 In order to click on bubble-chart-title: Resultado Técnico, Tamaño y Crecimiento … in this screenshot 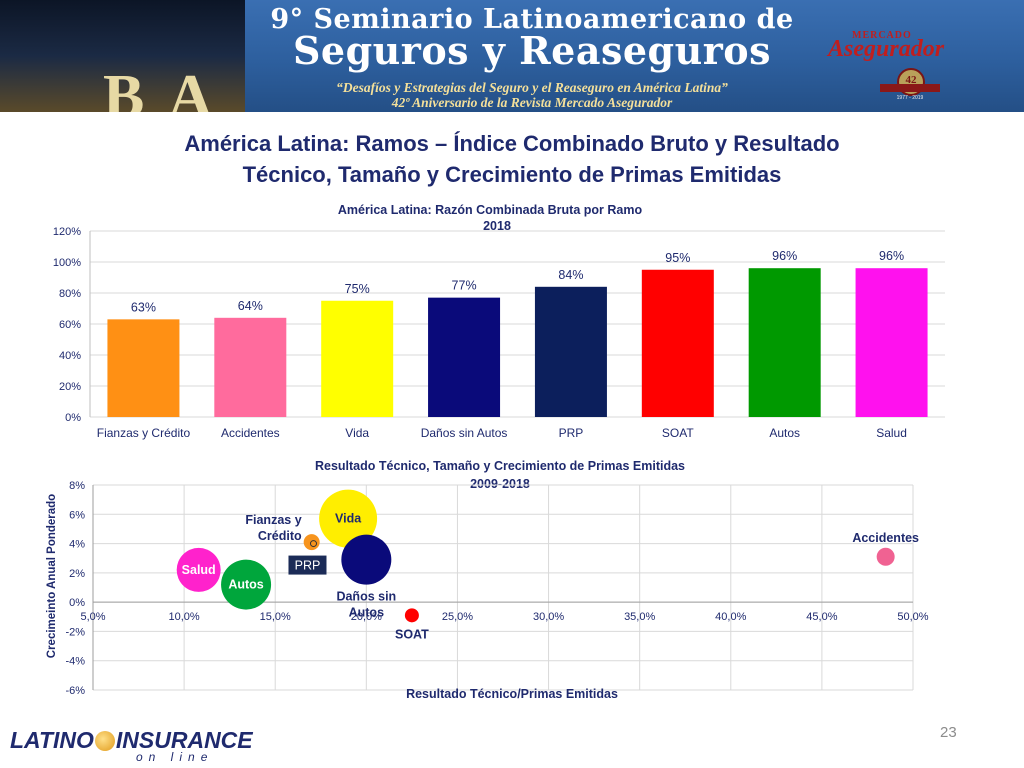, I will do `click(500, 466)`.